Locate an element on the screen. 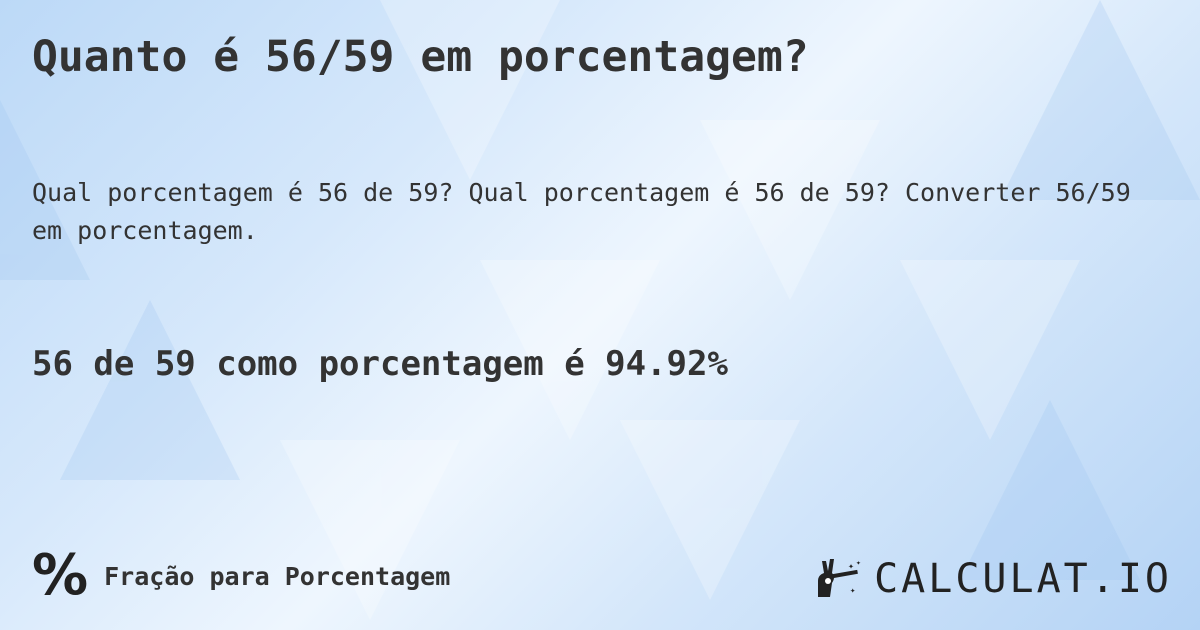  logo-text: CALCULAT.IO is located at coordinates (1023, 579).